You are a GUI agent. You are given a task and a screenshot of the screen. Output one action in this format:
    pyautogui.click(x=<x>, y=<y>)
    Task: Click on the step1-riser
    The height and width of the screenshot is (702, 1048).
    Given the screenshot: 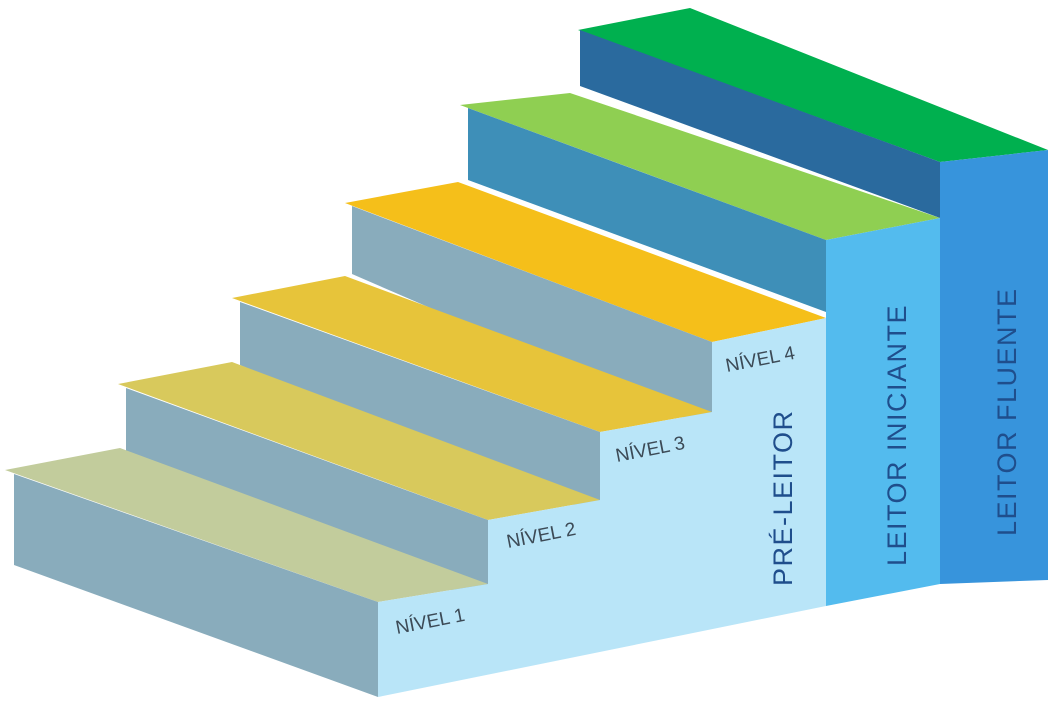 What is the action you would take?
    pyautogui.click(x=196, y=585)
    